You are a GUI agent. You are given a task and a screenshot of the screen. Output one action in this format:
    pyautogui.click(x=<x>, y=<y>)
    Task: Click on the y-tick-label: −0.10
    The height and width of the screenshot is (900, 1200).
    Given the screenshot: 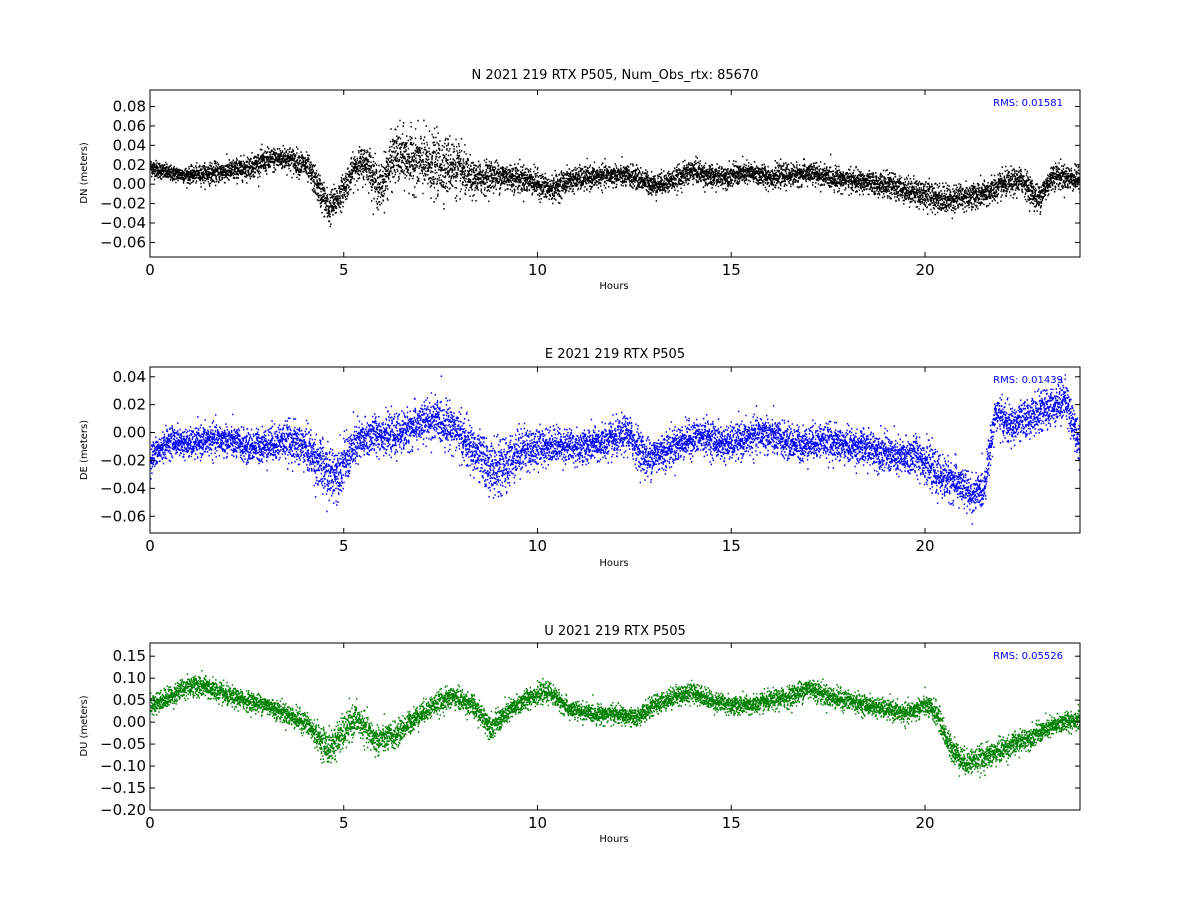 What is the action you would take?
    pyautogui.click(x=123, y=766)
    